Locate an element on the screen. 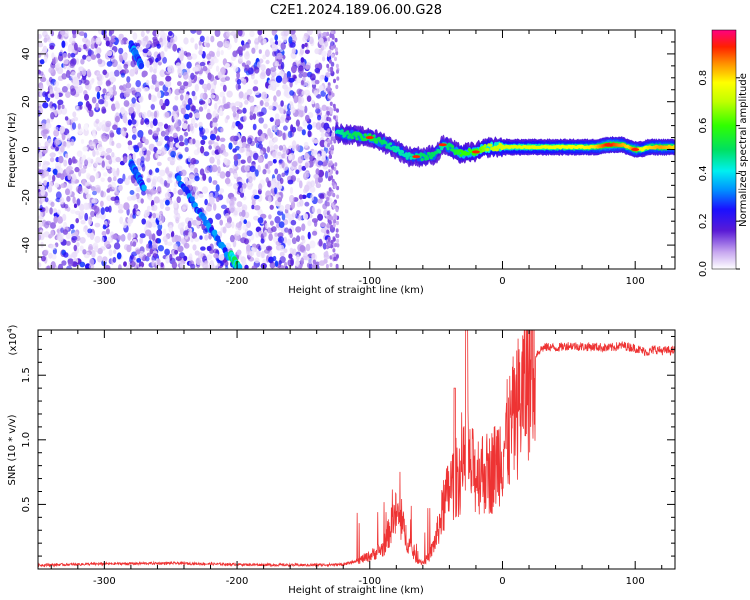  ridge-peak is located at coordinates (608, 145).